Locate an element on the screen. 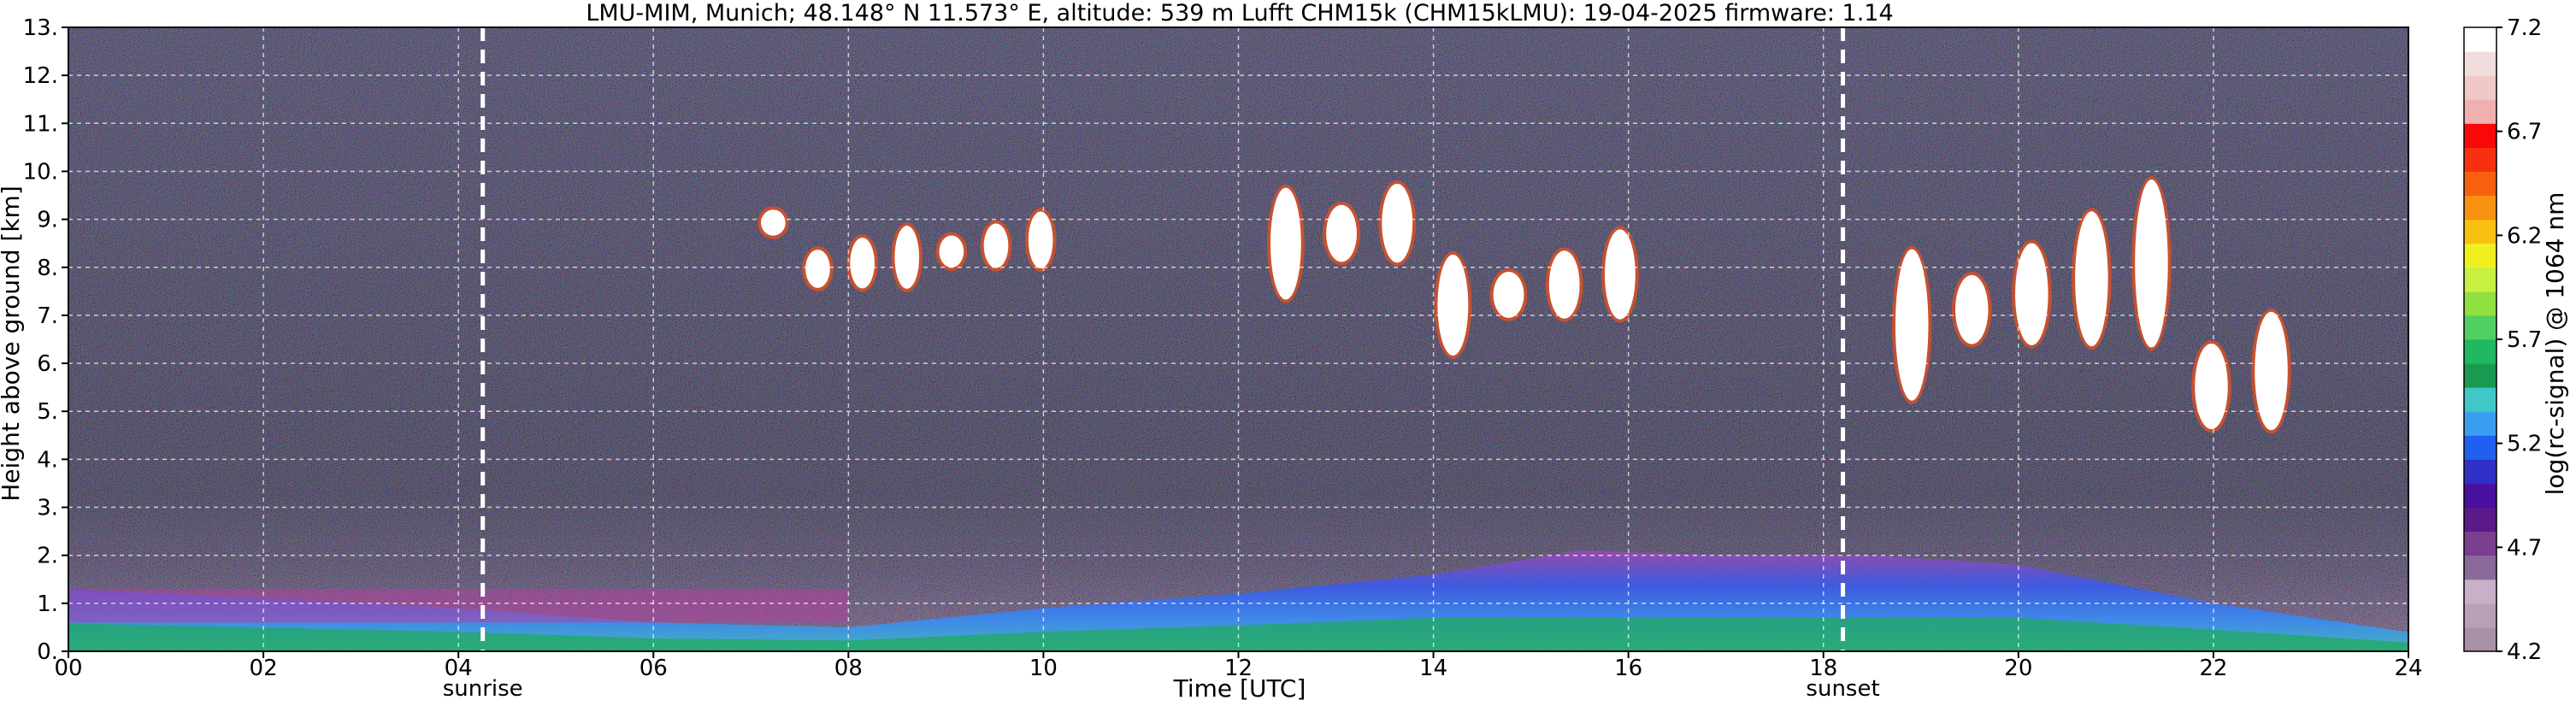 The width and height of the screenshot is (2576, 706). x-axis-label: Time [UTC] is located at coordinates (1239, 688).